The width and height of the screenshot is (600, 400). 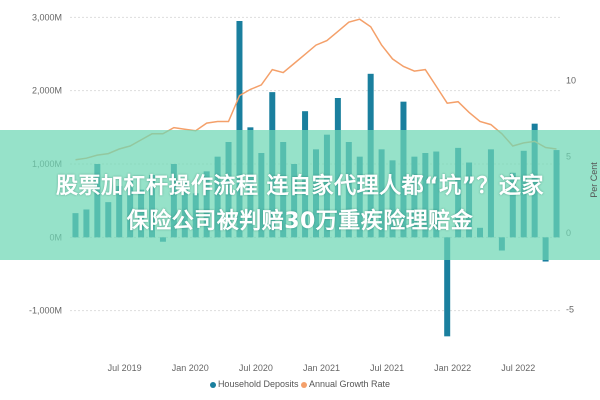 I want to click on y-left-tick-label: 2,000M, so click(x=47, y=91).